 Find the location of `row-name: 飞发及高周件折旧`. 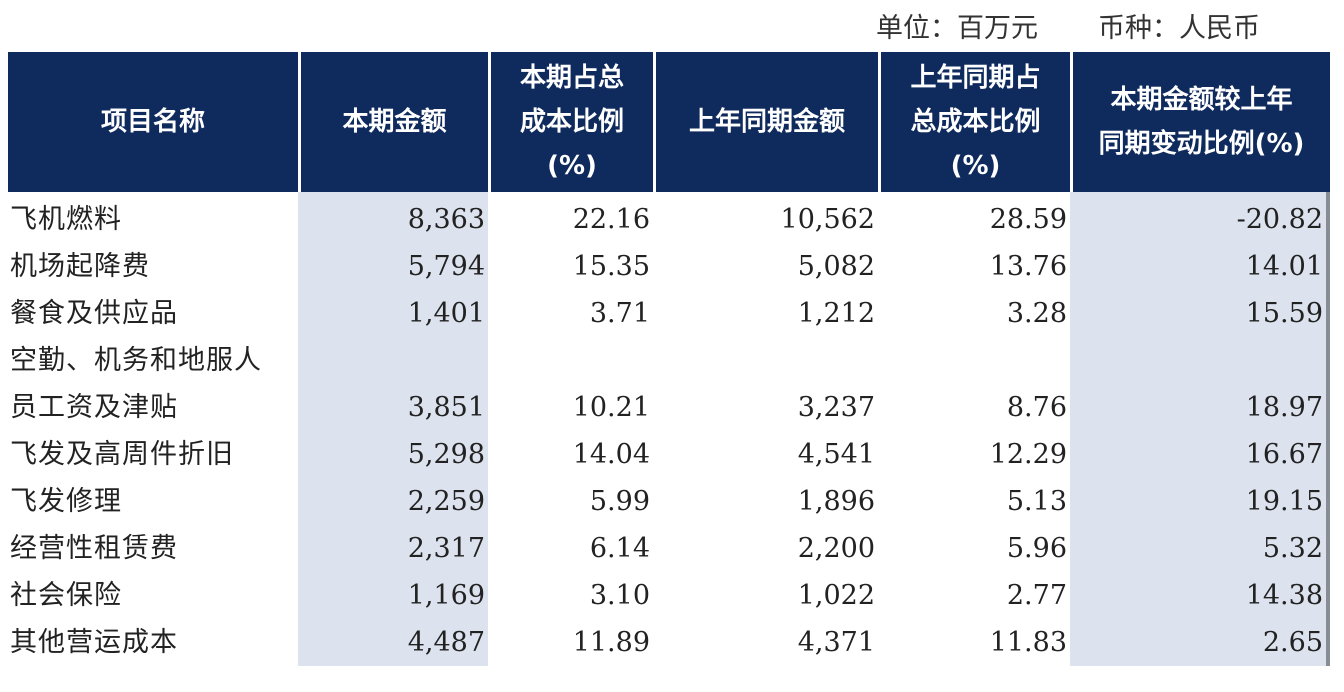

row-name: 飞发及高周件折旧 is located at coordinates (122, 454).